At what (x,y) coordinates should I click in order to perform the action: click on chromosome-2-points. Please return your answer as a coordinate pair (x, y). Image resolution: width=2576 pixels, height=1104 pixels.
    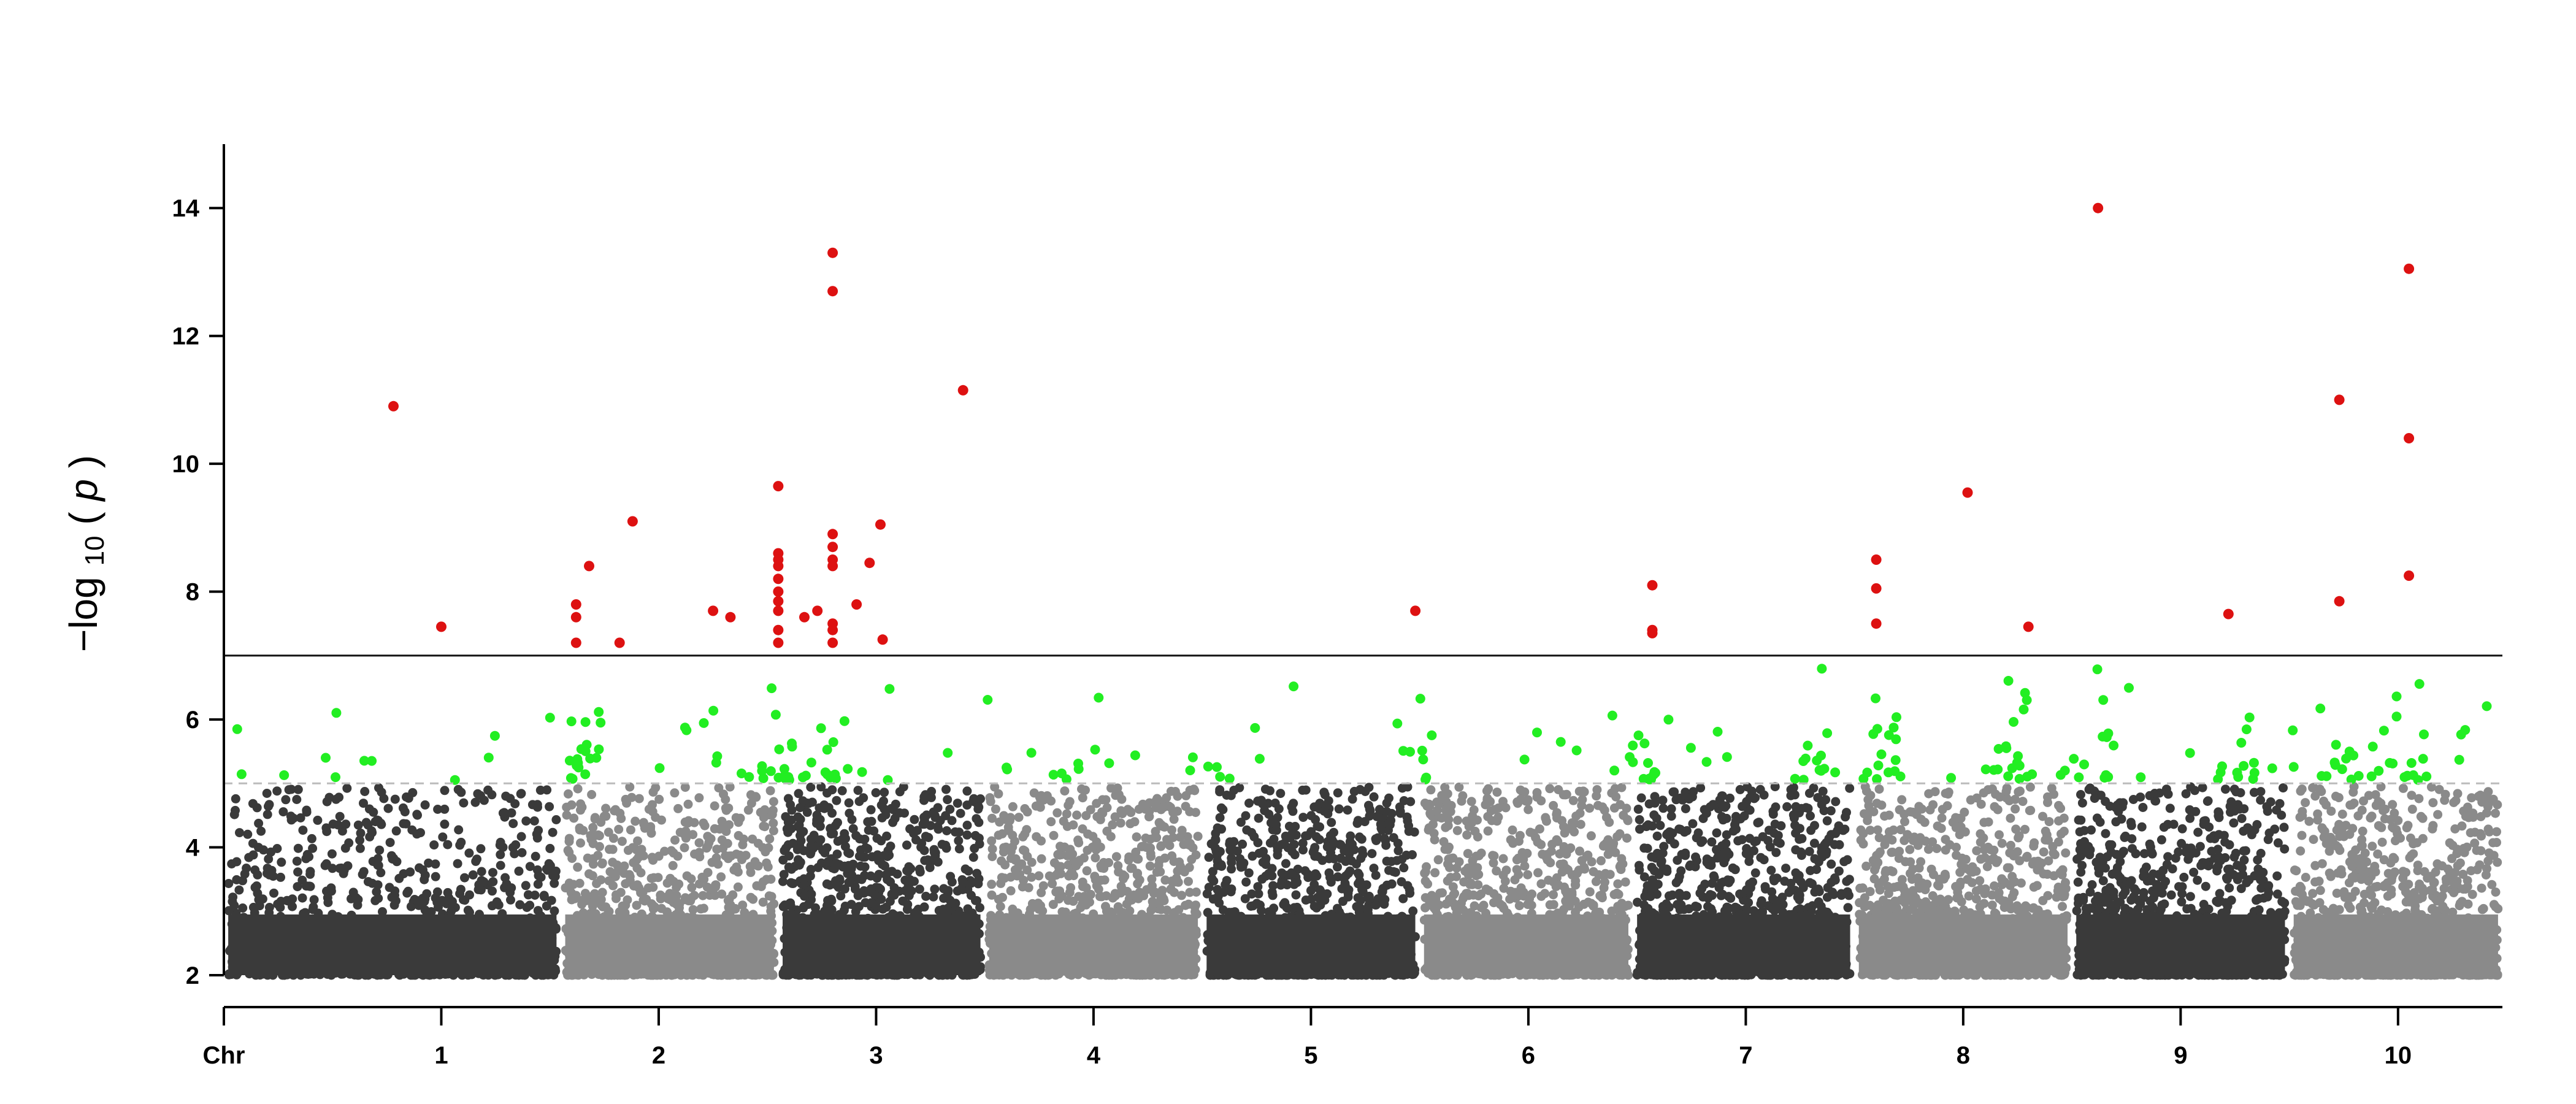
    Looking at the image, I should click on (670, 881).